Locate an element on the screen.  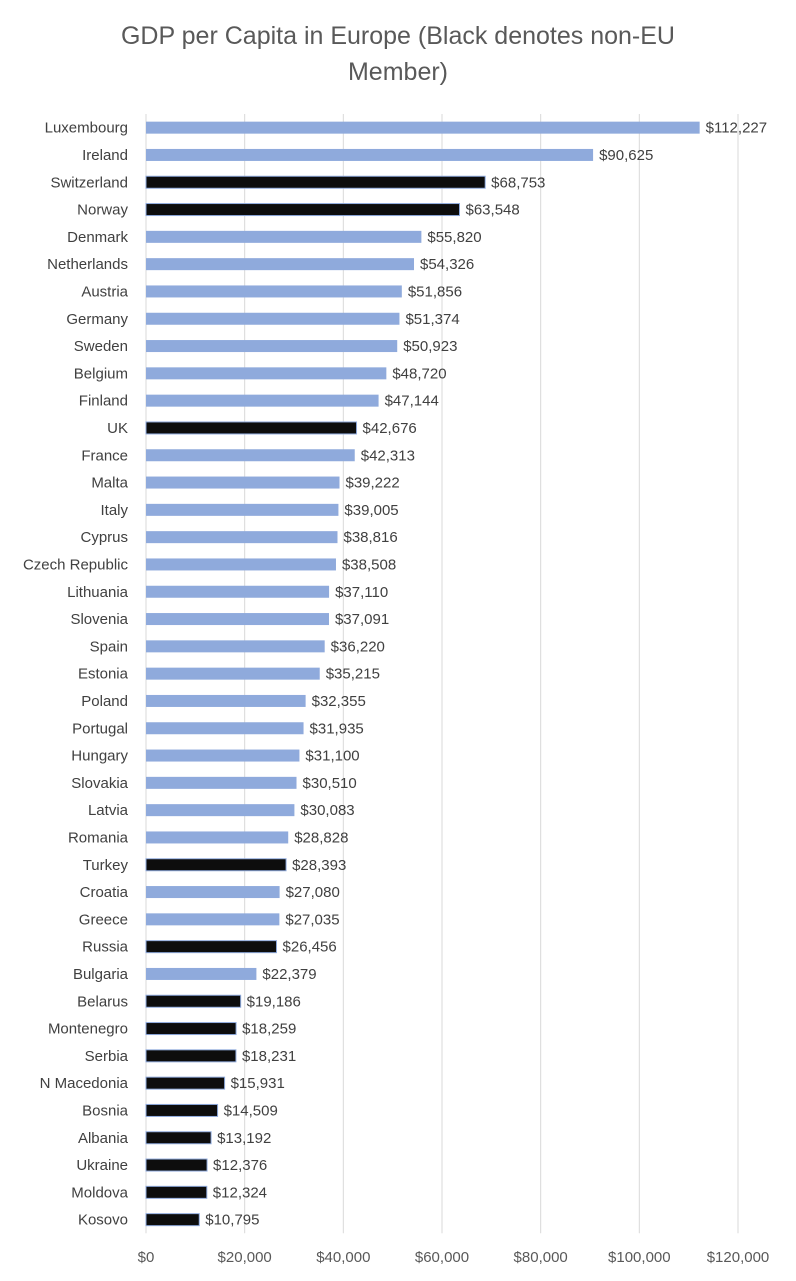
category-label: Ireland is located at coordinates (105, 155).